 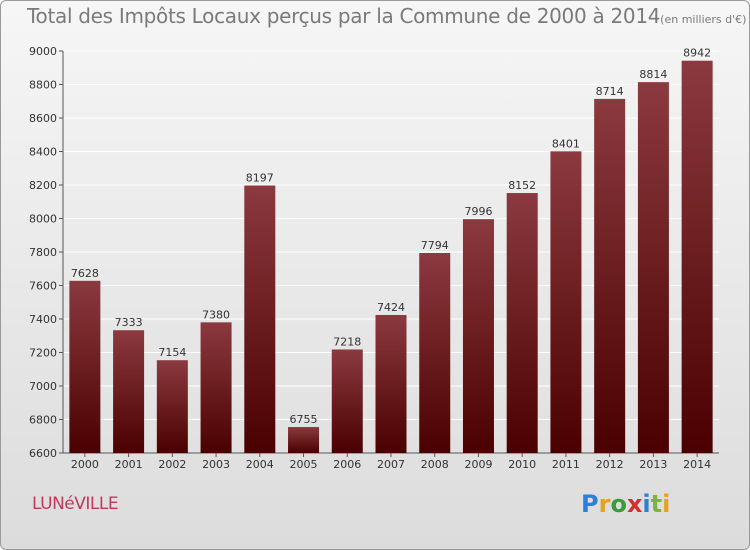 What do you see at coordinates (43, 219) in the screenshot?
I see `y-tick-label: 8000` at bounding box center [43, 219].